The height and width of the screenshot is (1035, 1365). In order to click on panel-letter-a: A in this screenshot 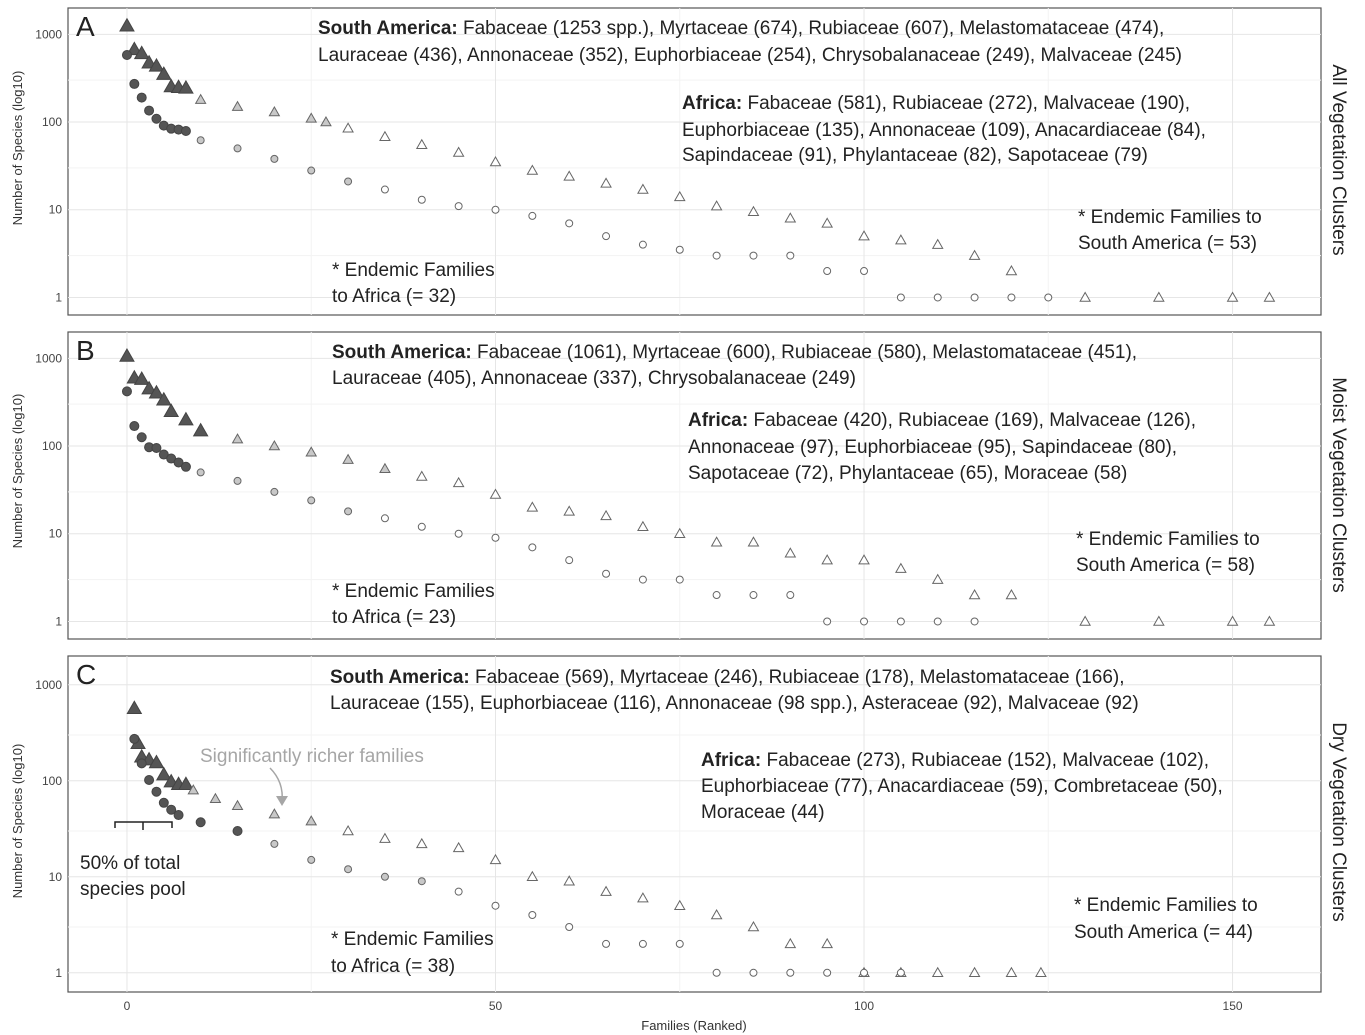, I will do `click(85, 26)`.